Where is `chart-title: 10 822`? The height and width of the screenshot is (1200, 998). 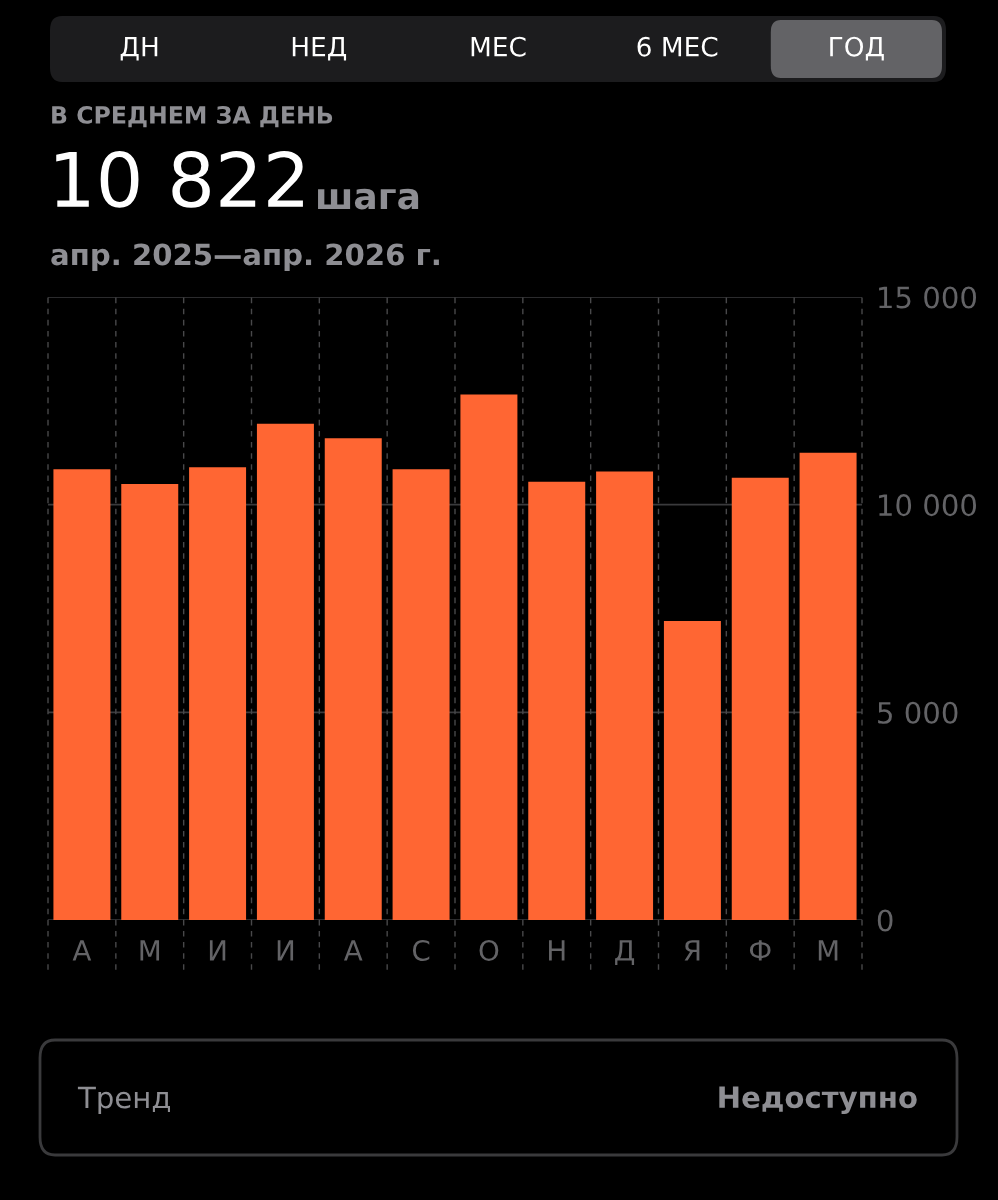 chart-title: 10 822 is located at coordinates (179, 179).